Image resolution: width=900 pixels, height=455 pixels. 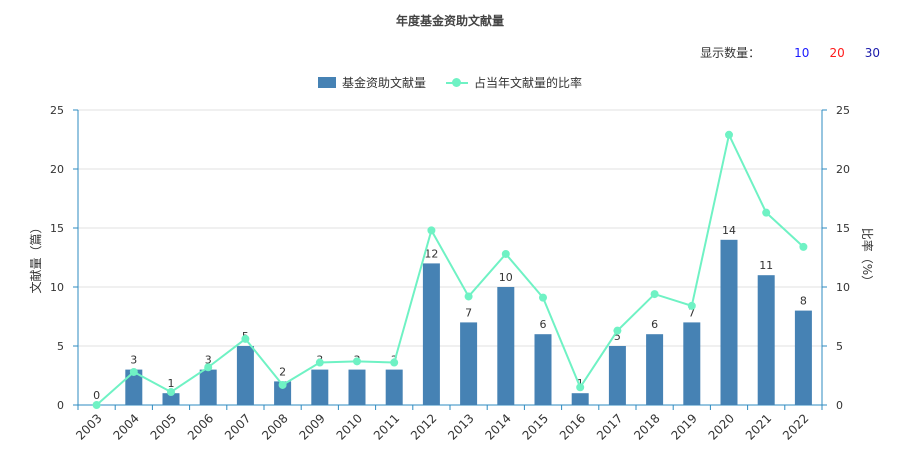 What do you see at coordinates (758, 426) in the screenshot?
I see `x-tick-label: 2021` at bounding box center [758, 426].